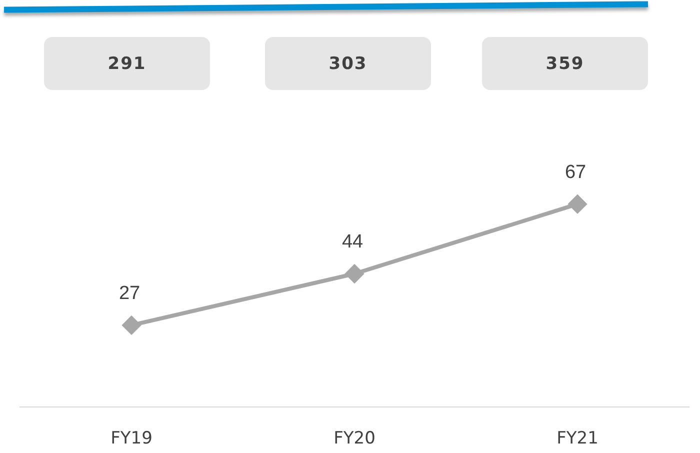  I want to click on data-label: 359, so click(565, 63).